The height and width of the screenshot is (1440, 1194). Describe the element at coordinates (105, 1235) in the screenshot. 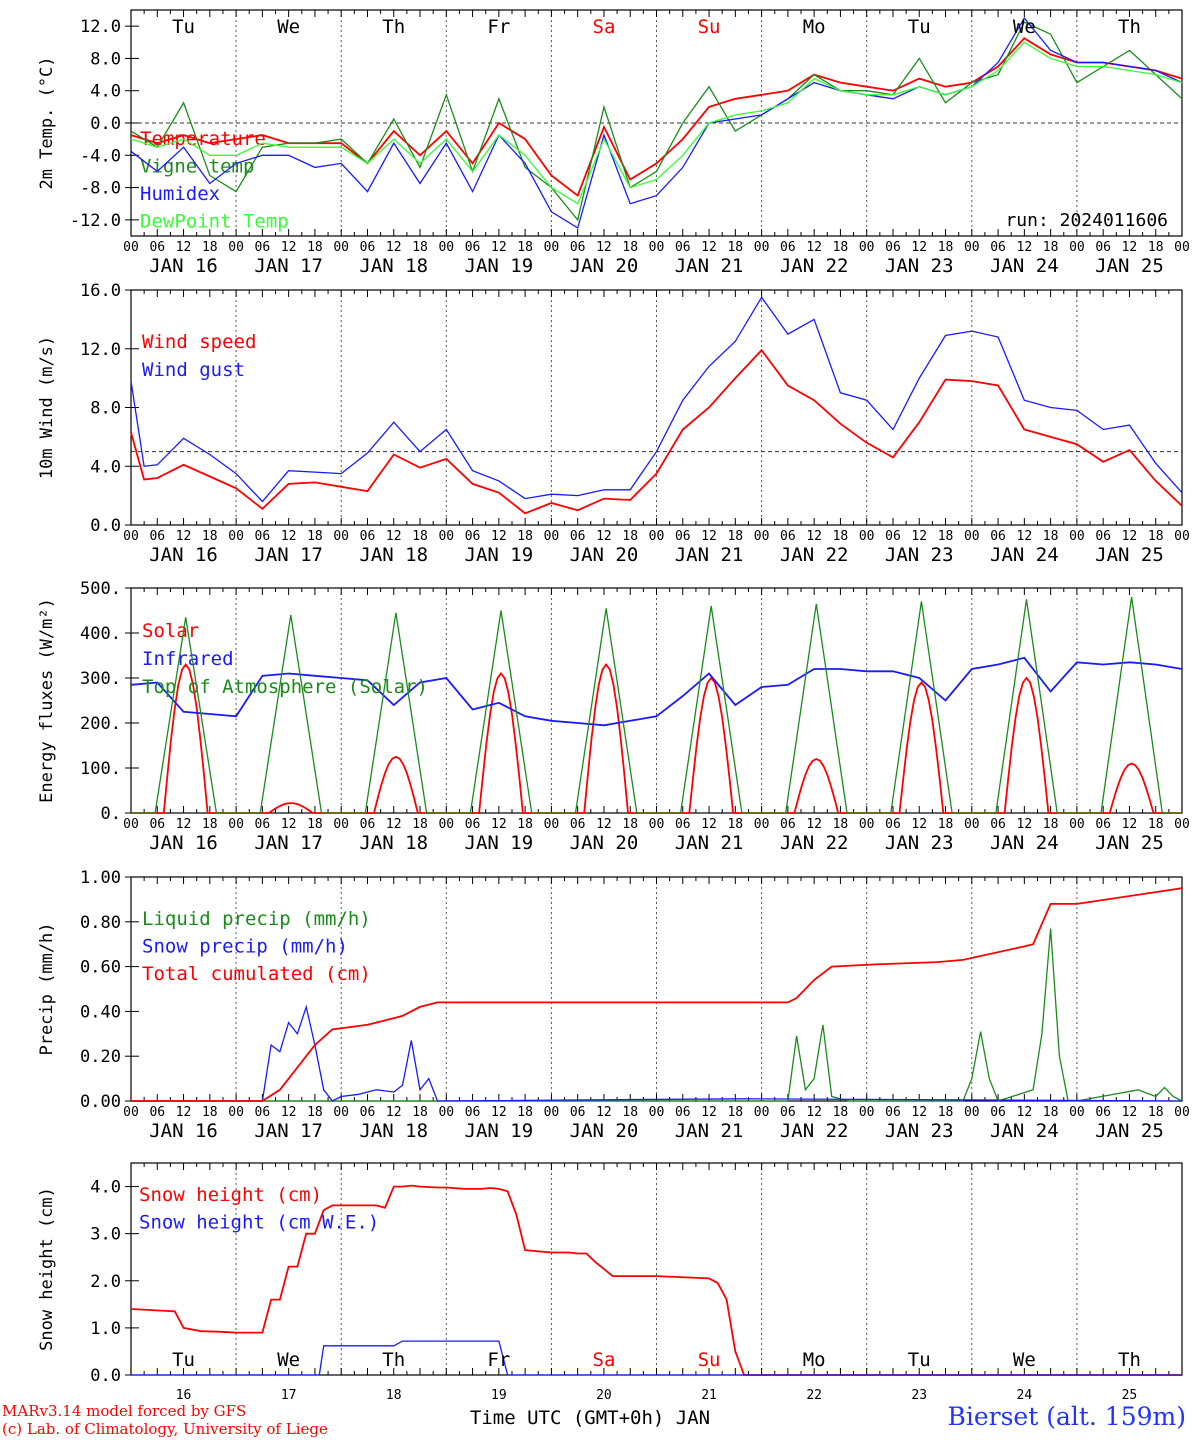

I see `snow-y-tick-label: 3.0` at that location.